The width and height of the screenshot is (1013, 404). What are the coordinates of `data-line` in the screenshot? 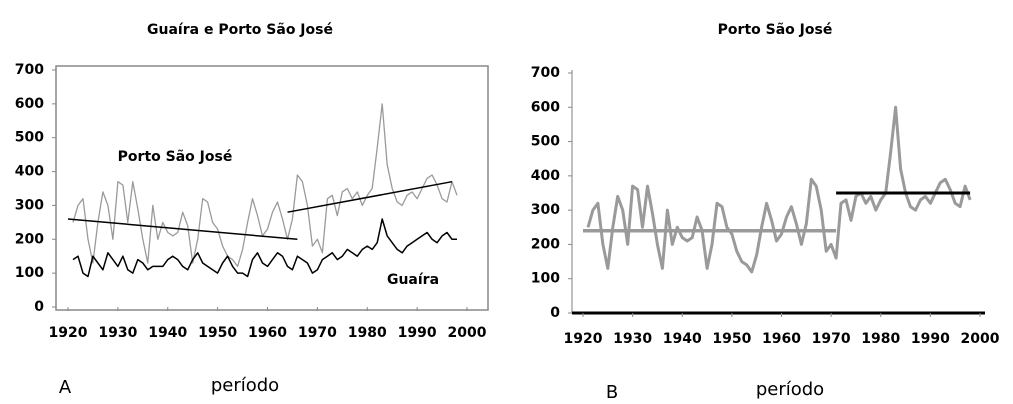 It's located at (264, 248).